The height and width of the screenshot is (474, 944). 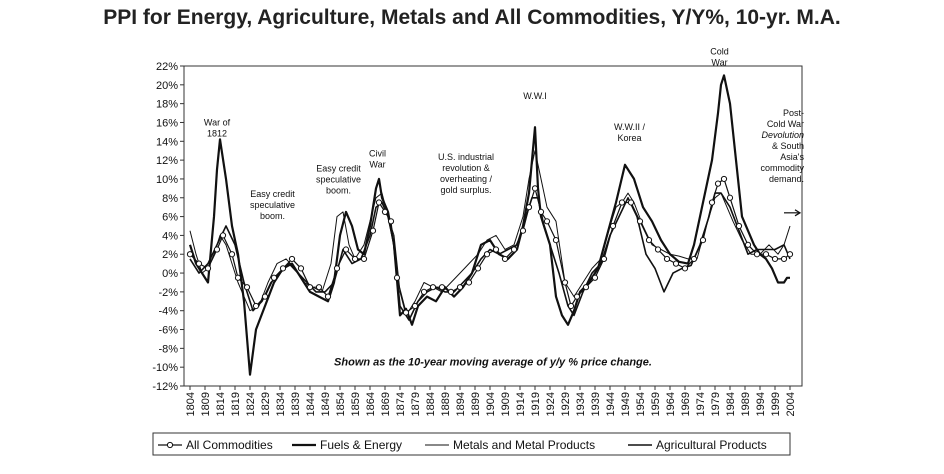 What do you see at coordinates (217, 127) in the screenshot?
I see `annotation: War of 1812` at bounding box center [217, 127].